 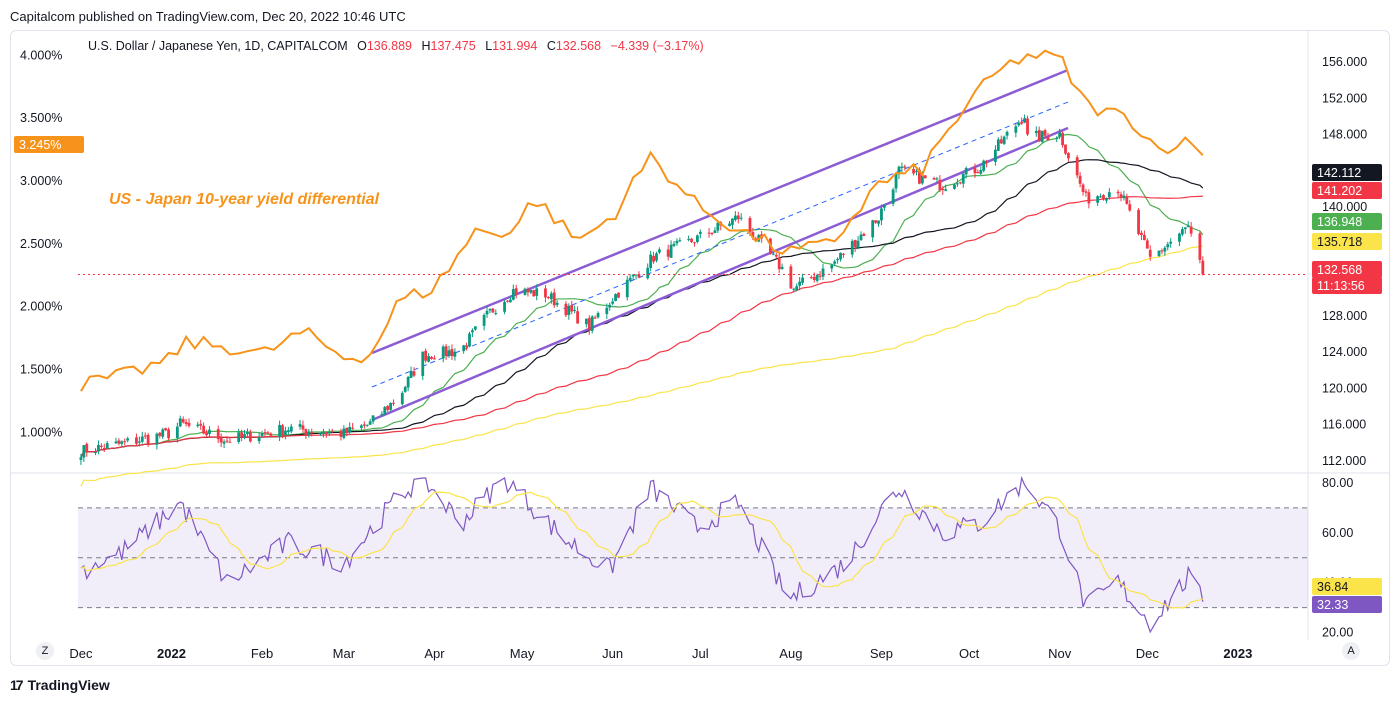 What do you see at coordinates (41, 307) in the screenshot?
I see `yield-tick-label: 2.000%` at bounding box center [41, 307].